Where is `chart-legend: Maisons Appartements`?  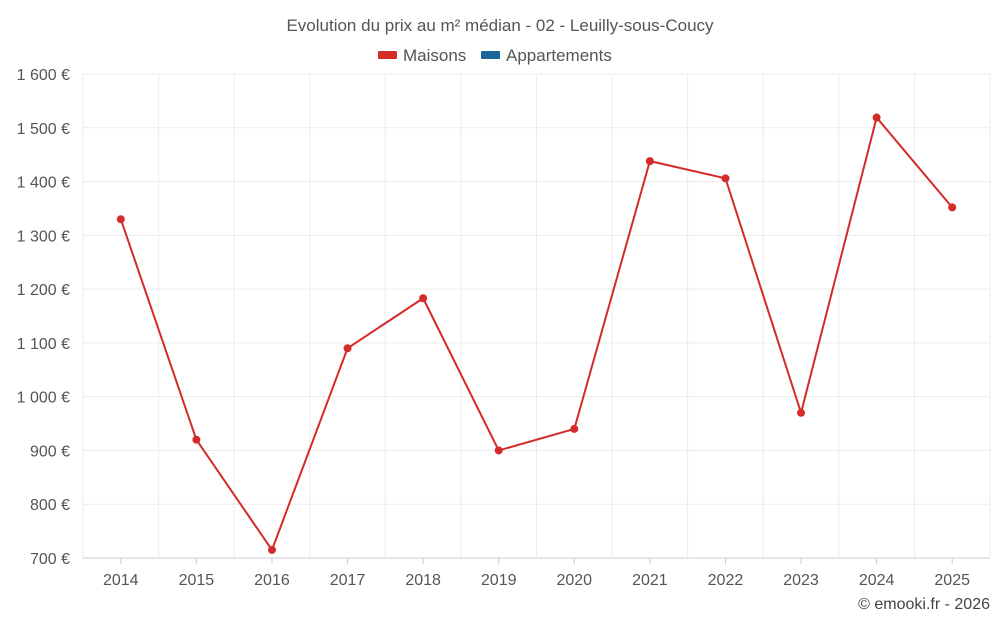
chart-legend: Maisons Appartements is located at coordinates (495, 55).